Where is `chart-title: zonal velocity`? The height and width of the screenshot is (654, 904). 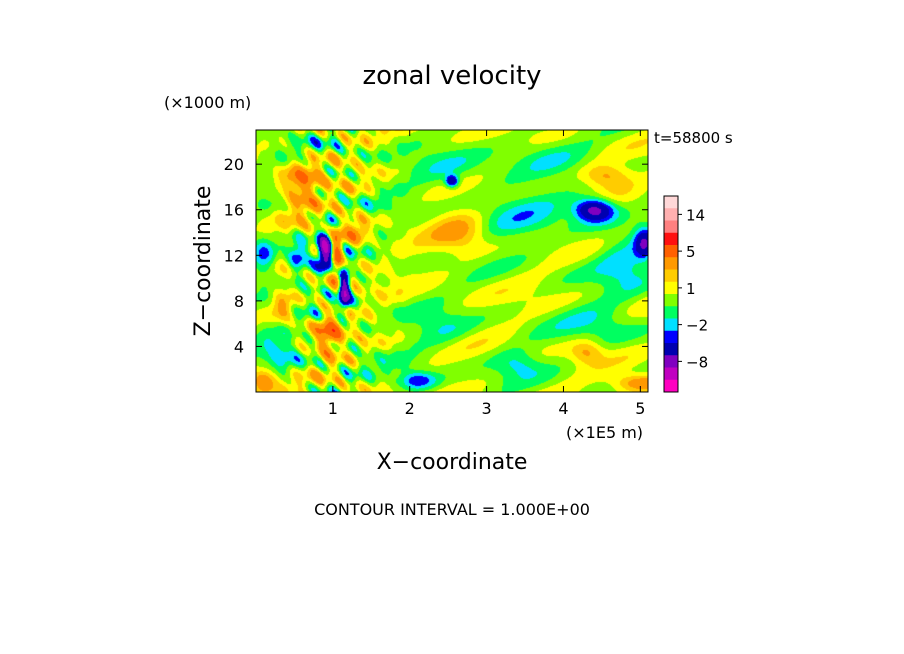
chart-title: zonal velocity is located at coordinates (451, 76).